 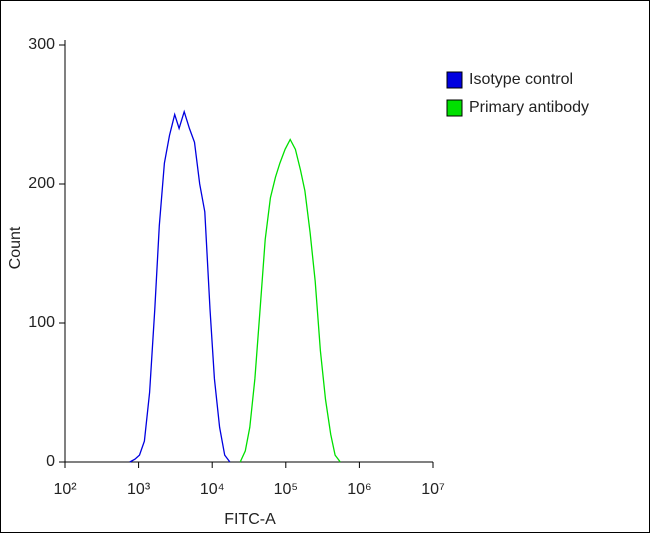 I want to click on x-tick-label: 10³, so click(x=139, y=489).